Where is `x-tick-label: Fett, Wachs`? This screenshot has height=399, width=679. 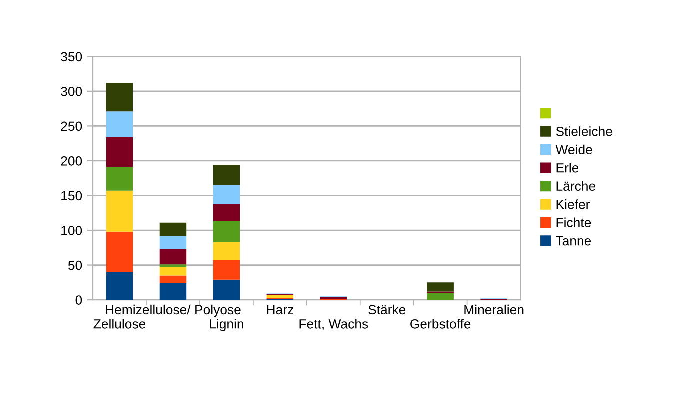
x-tick-label: Fett, Wachs is located at coordinates (334, 324).